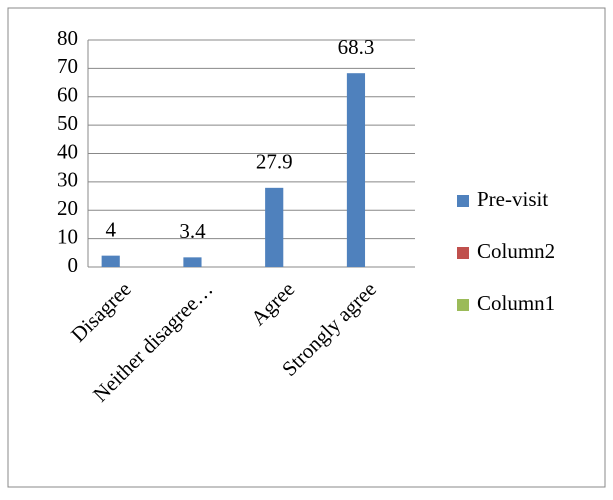  Describe the element at coordinates (192, 231) in the screenshot. I see `data-label: 3.4` at that location.